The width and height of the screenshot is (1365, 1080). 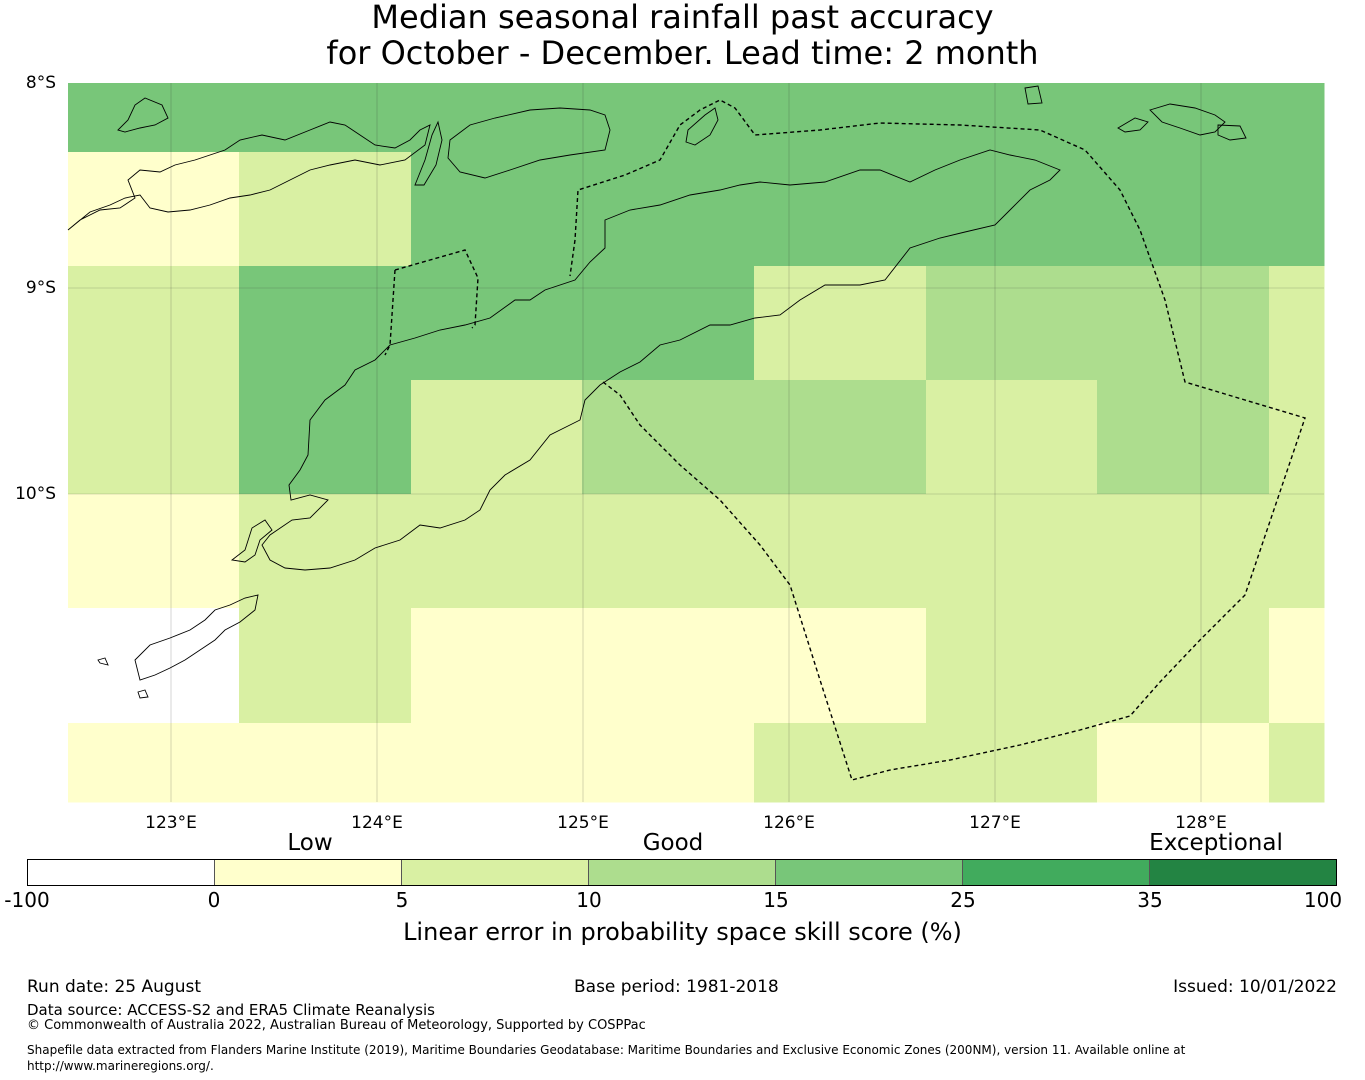 I want to click on category-label-low: Low, so click(x=310, y=843).